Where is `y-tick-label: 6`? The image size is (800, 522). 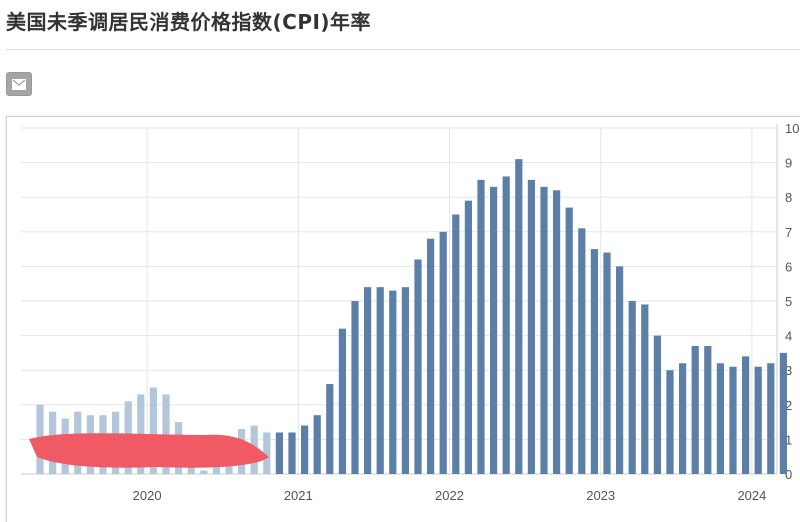
y-tick-label: 6 is located at coordinates (788, 266).